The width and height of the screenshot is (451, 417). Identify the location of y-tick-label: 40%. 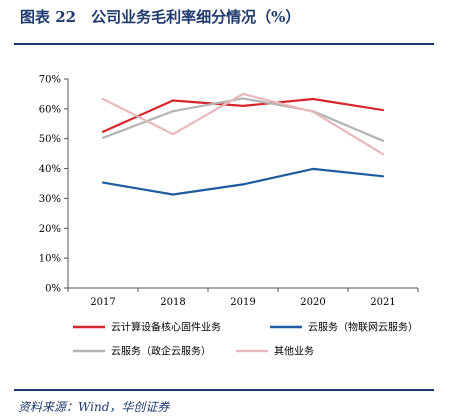
(50, 169).